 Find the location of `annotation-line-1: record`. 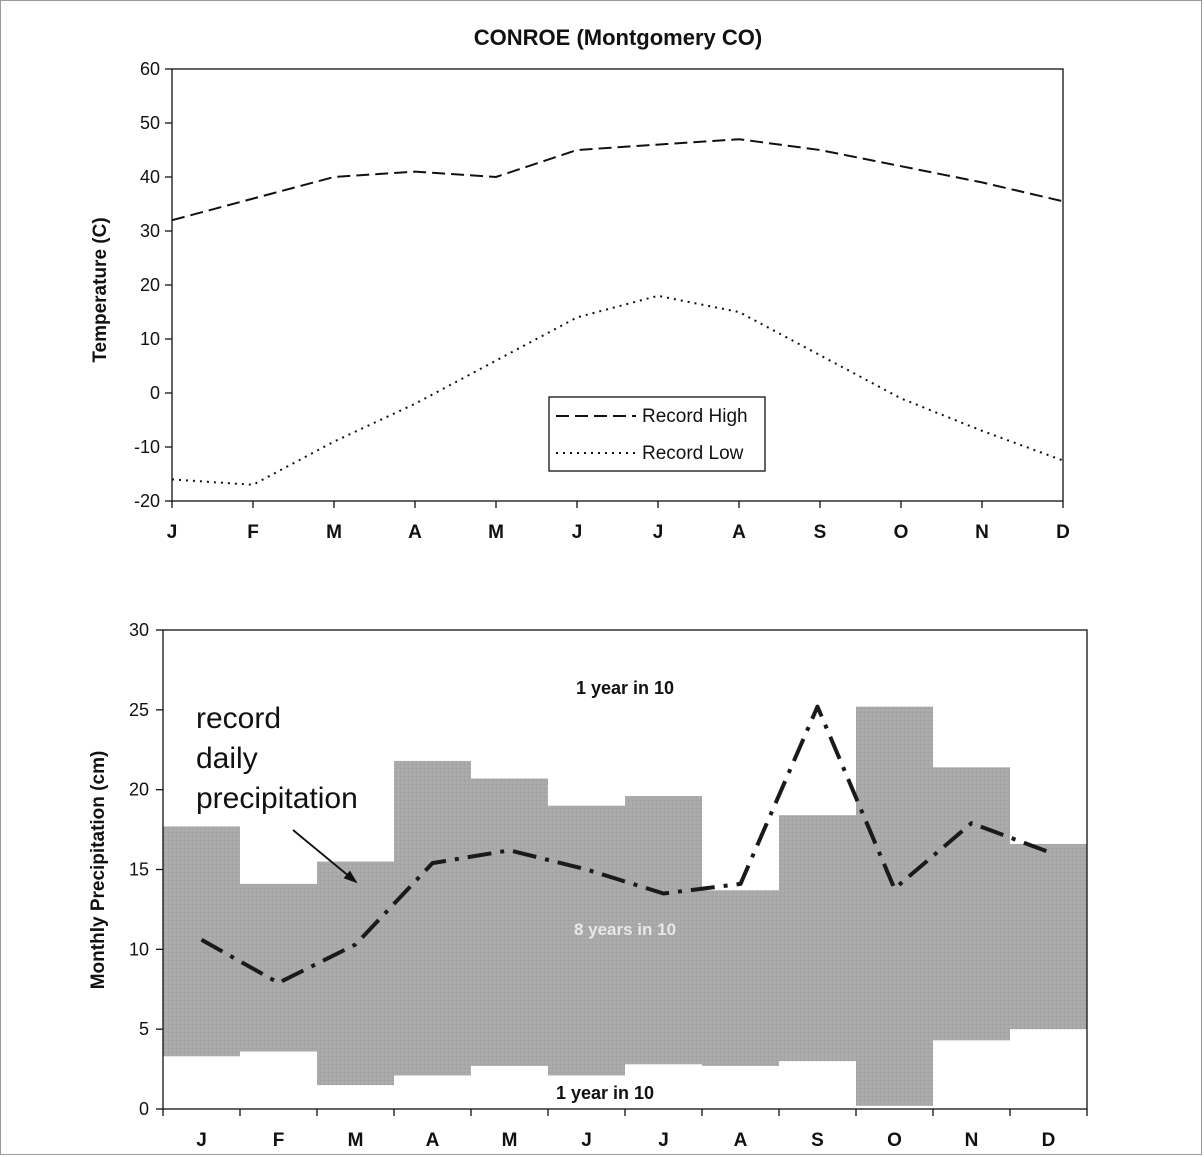

annotation-line-1: record is located at coordinates (238, 718).